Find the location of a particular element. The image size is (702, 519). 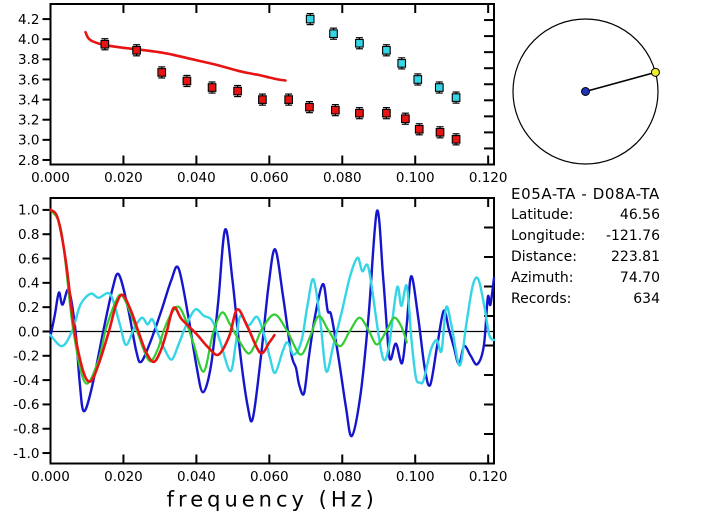

measurements-group2 is located at coordinates (383, 58).